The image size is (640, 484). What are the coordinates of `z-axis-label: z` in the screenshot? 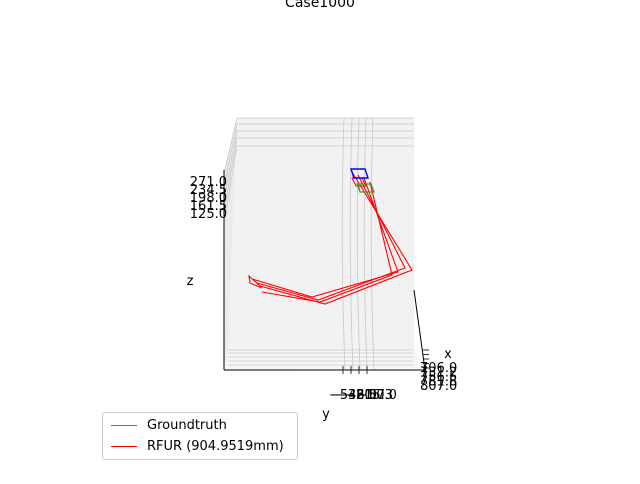 It's located at (190, 281).